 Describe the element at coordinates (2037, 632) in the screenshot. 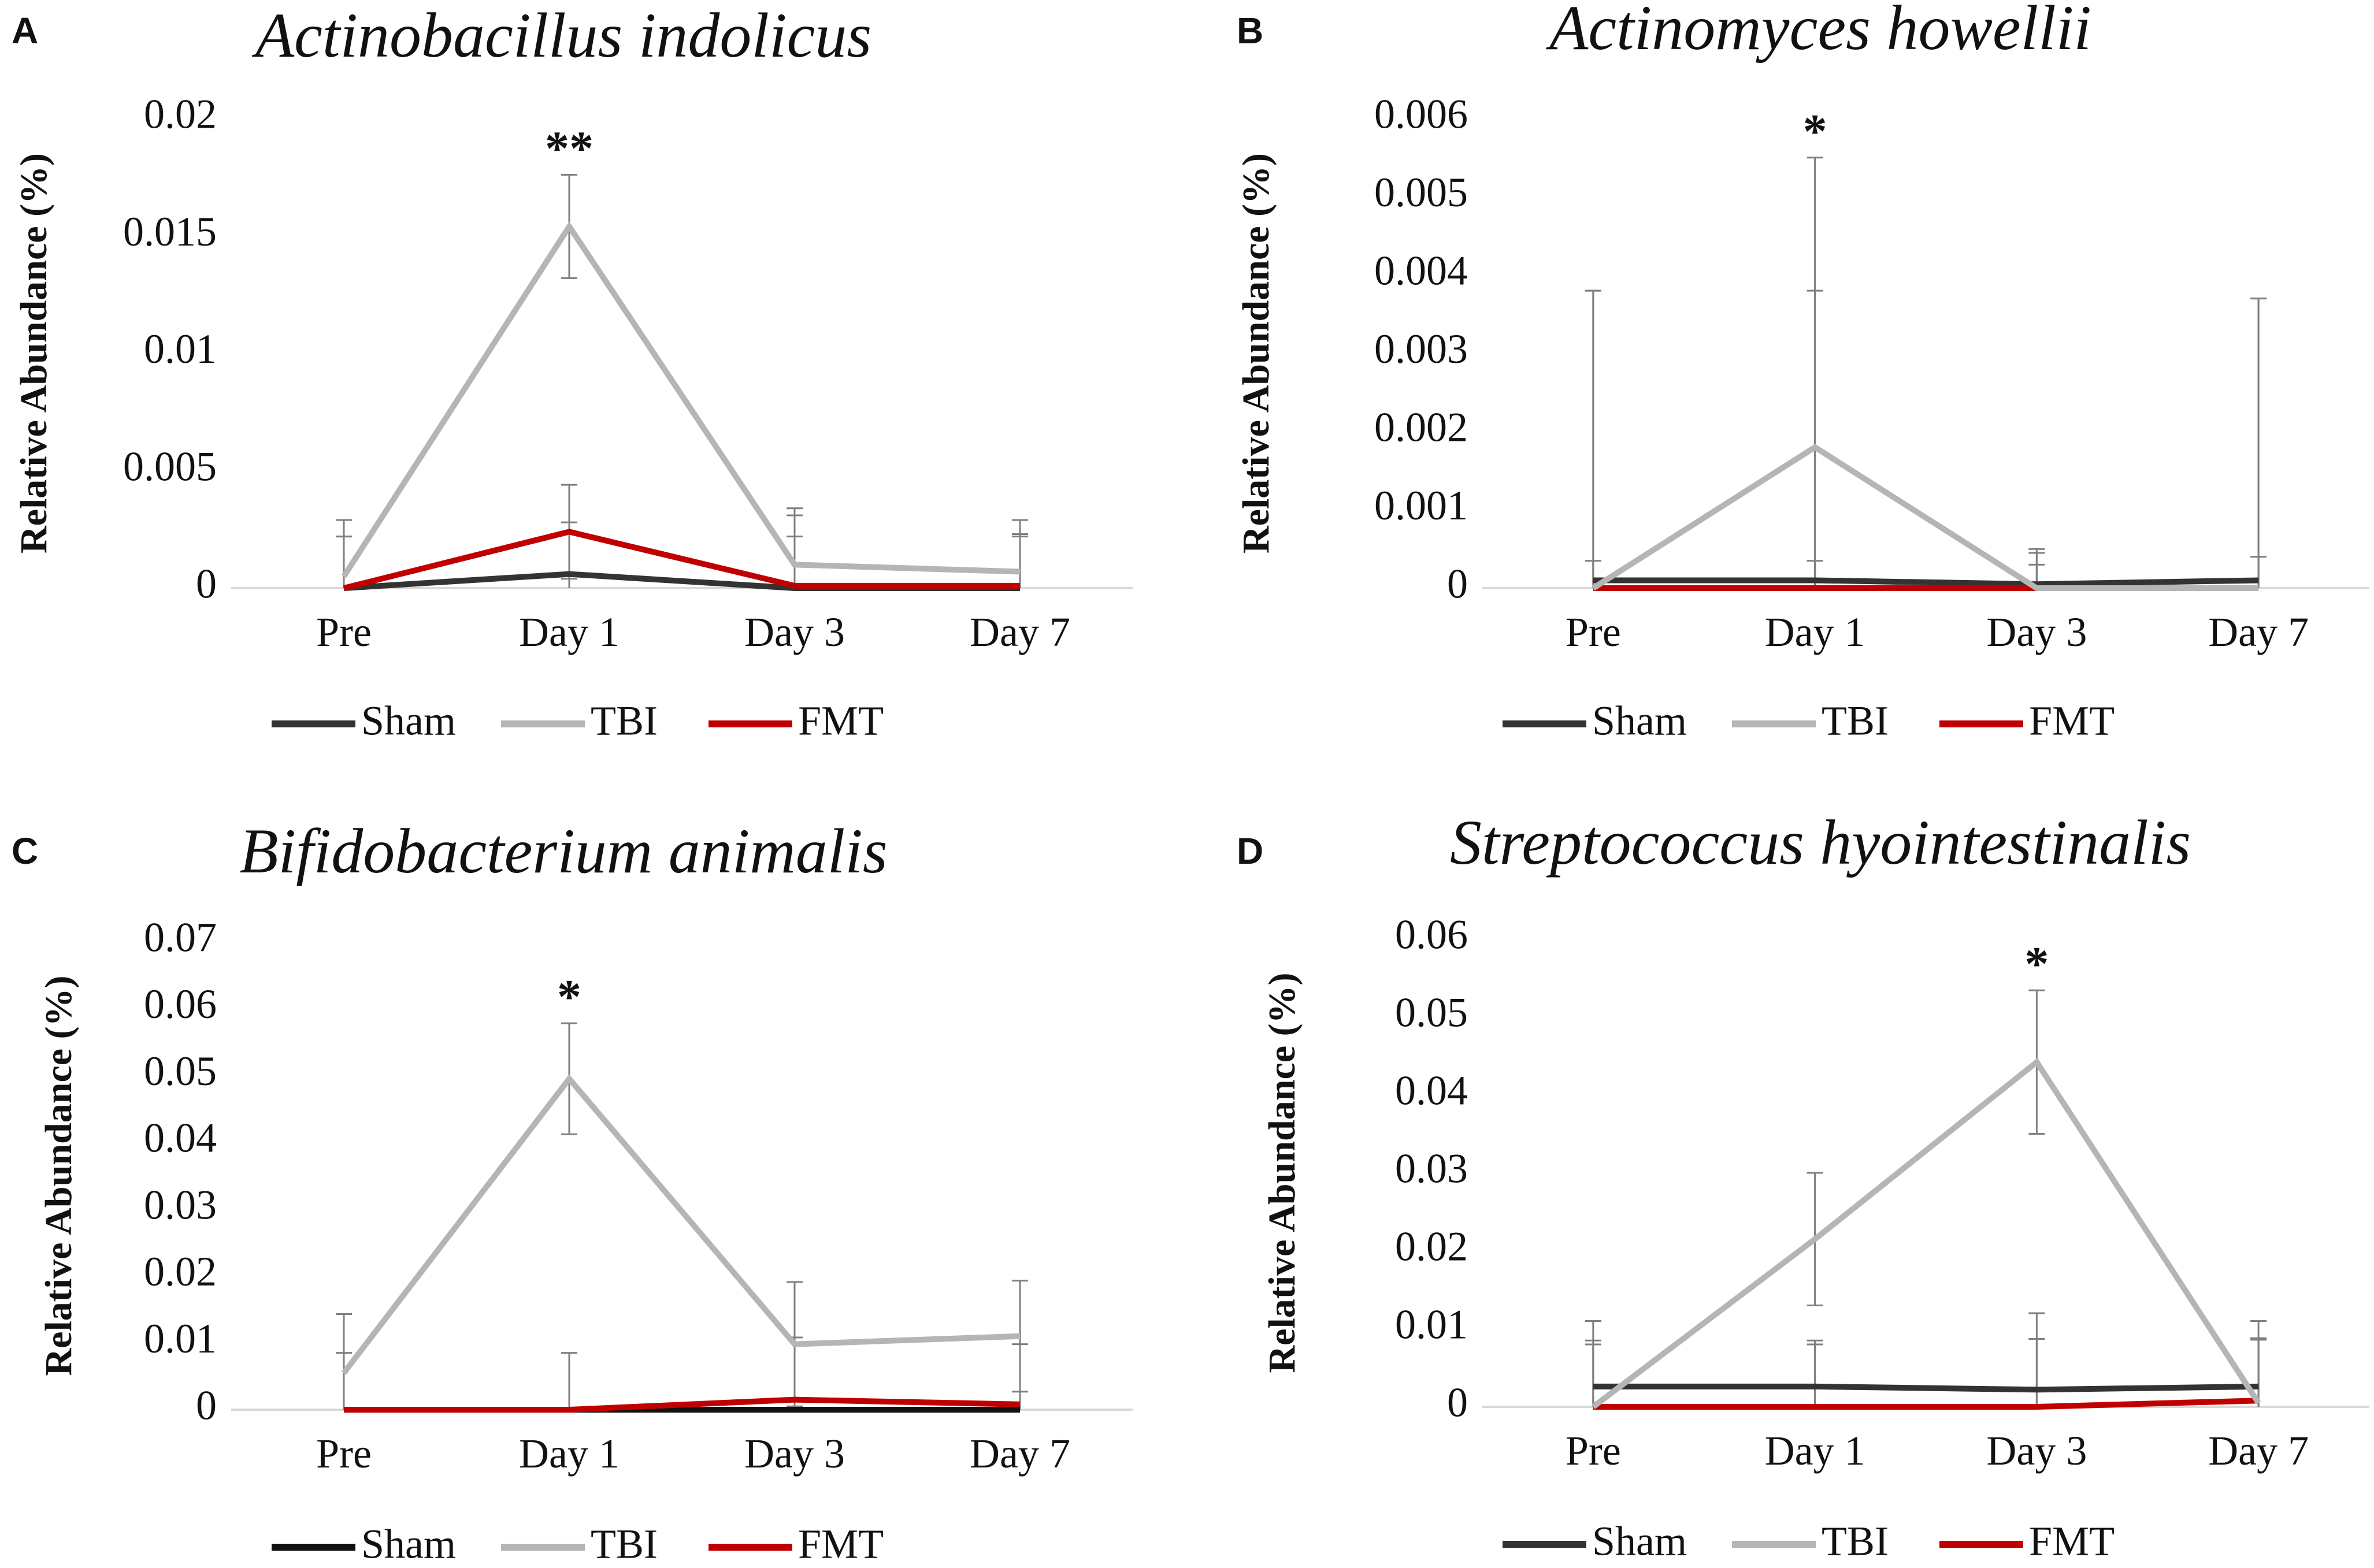

I see `chart-b-xtick-label: Day 3` at that location.